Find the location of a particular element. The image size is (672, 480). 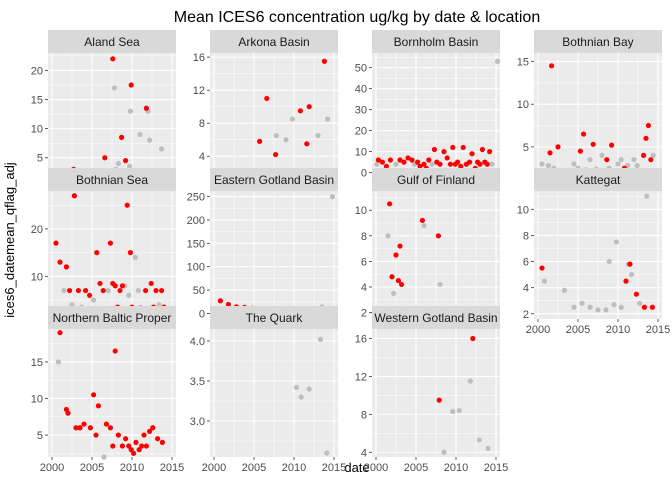

panel-kattegat: Kattegat 2 4 6 8 10 2000 2005 2010 2015 is located at coordinates (593, 252).